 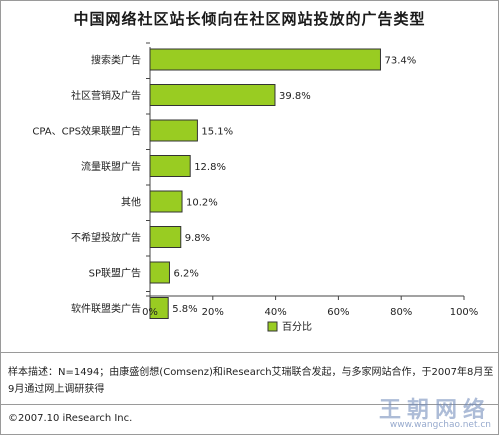 I want to click on chart-title: 中国网络社区站长倾向在社区网站投放的广告类型, so click(x=249, y=19).